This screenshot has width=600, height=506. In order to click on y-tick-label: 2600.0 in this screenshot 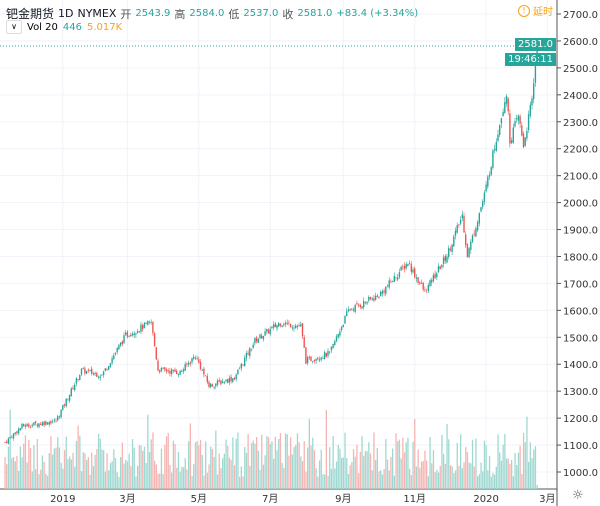, I will do `click(580, 42)`.